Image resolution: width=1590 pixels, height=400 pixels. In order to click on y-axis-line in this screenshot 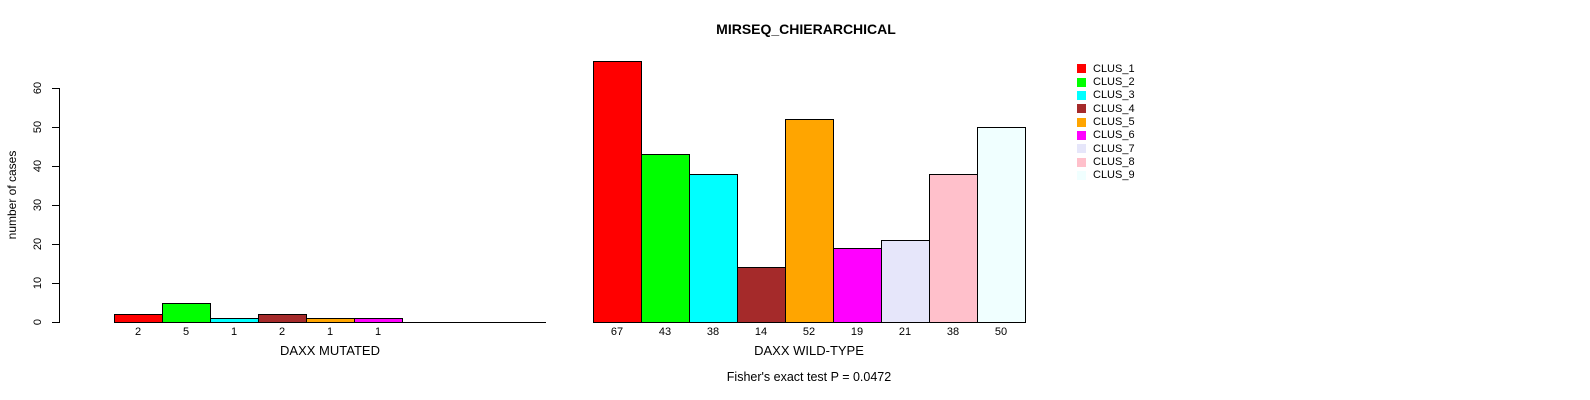, I will do `click(59, 205)`.